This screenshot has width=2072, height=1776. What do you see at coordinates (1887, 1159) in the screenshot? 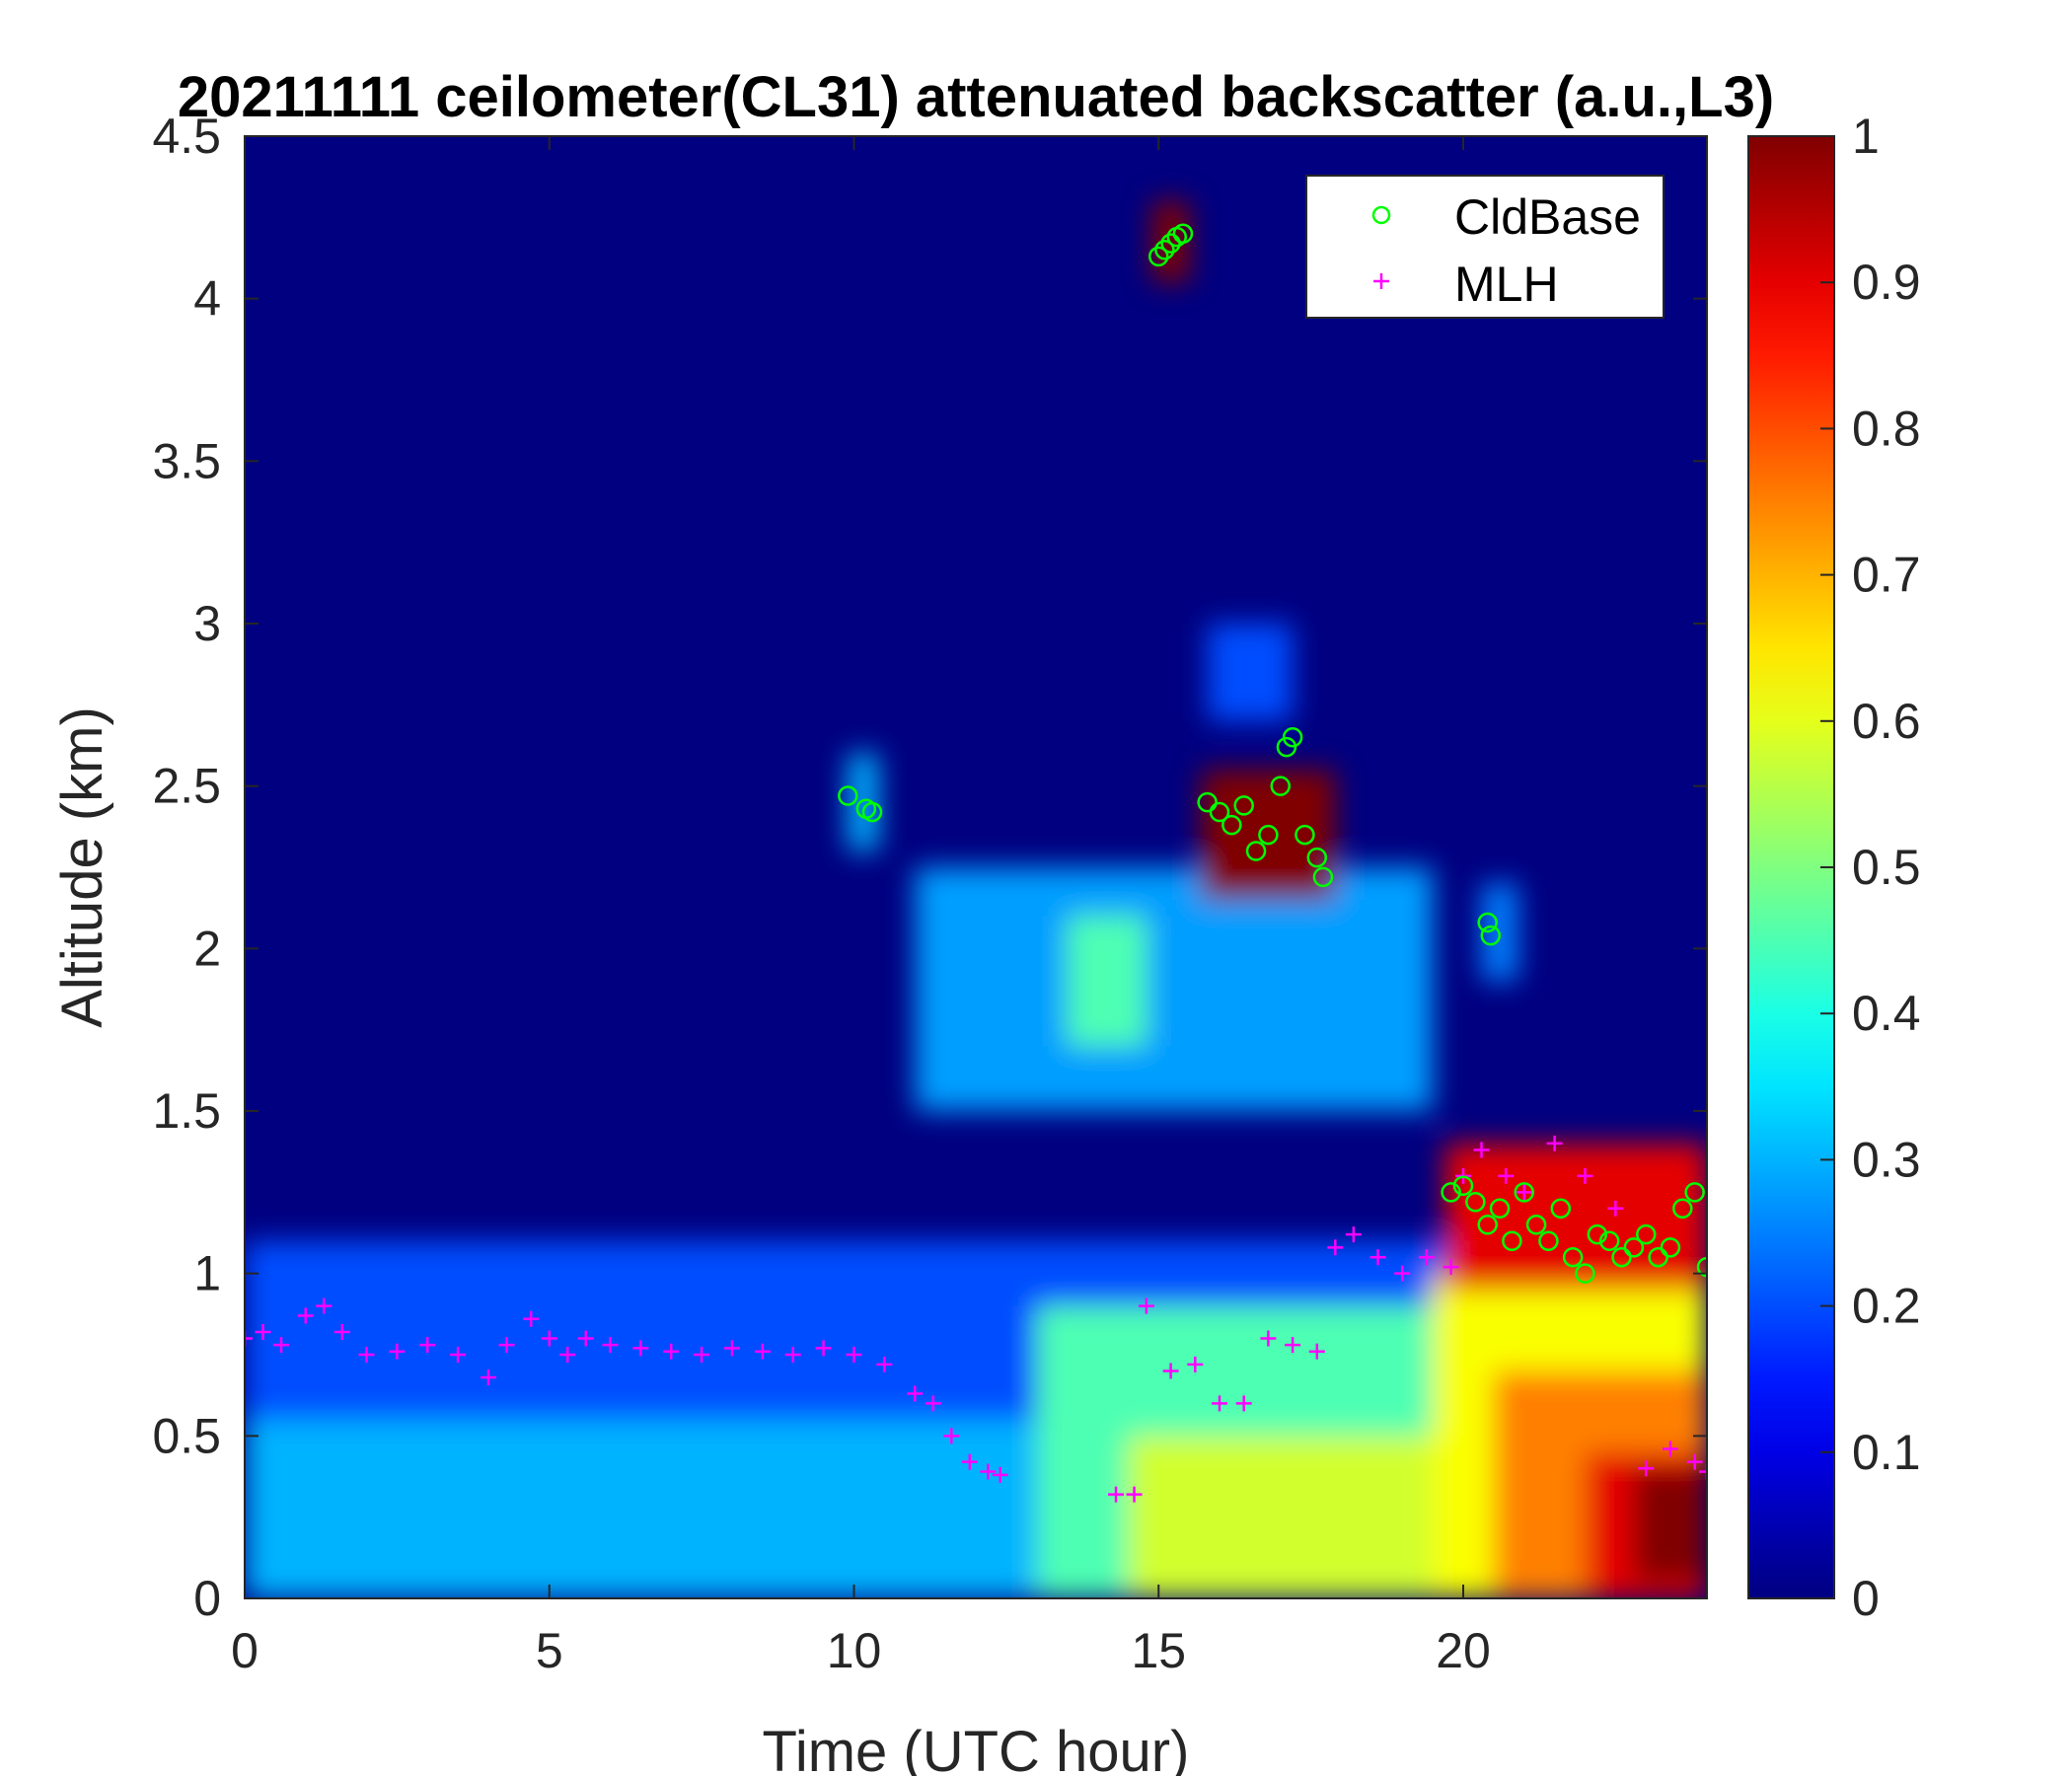
I see `colorbar-tick-label: 0.3` at bounding box center [1887, 1159].